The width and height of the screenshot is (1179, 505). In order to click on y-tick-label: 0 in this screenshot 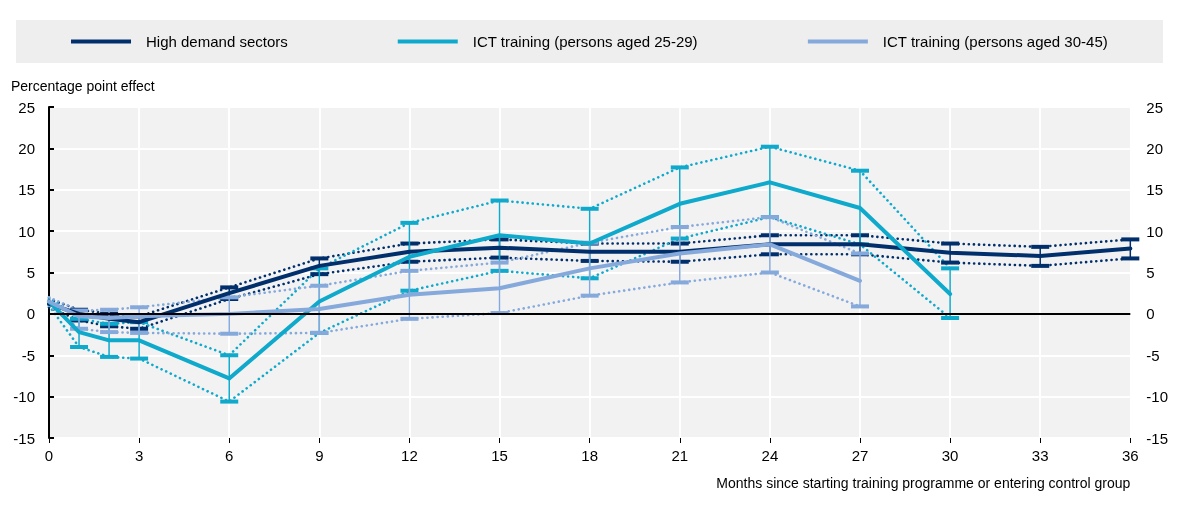, I will do `click(30, 314)`.